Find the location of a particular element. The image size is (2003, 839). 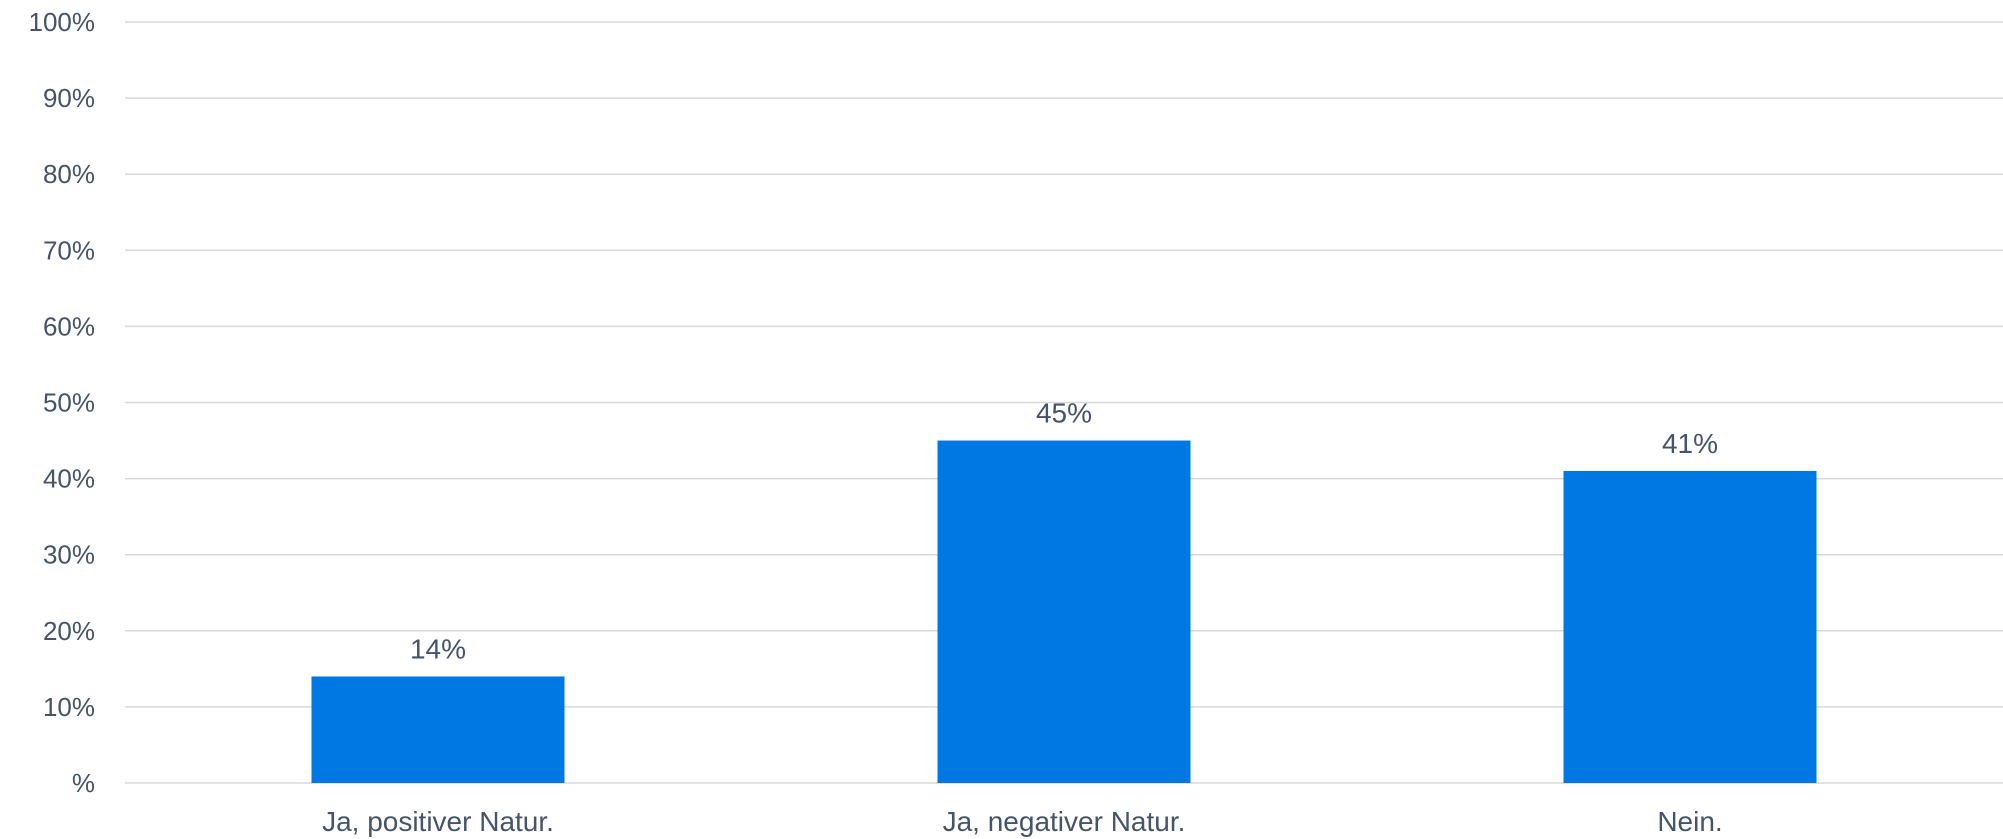

y-axis-tick-labels: % 10% 20% 30% 40% 50% 60% 70% 80% 90% 100% is located at coordinates (62, 402).